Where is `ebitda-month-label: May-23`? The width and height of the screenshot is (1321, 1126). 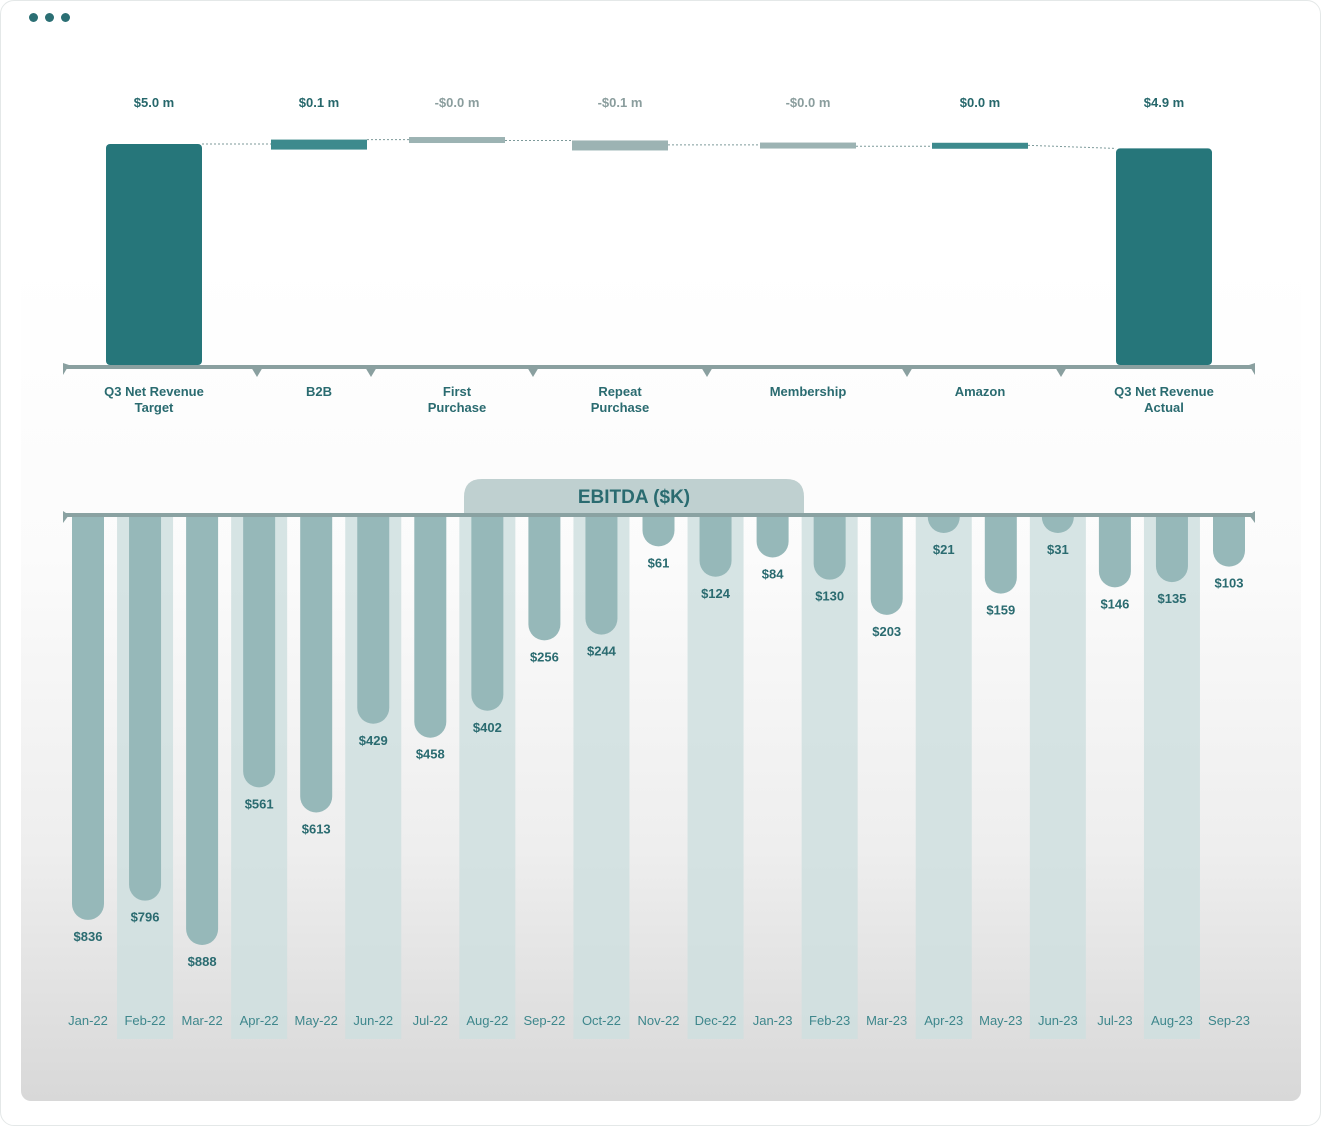
ebitda-month-label: May-23 is located at coordinates (1000, 1020).